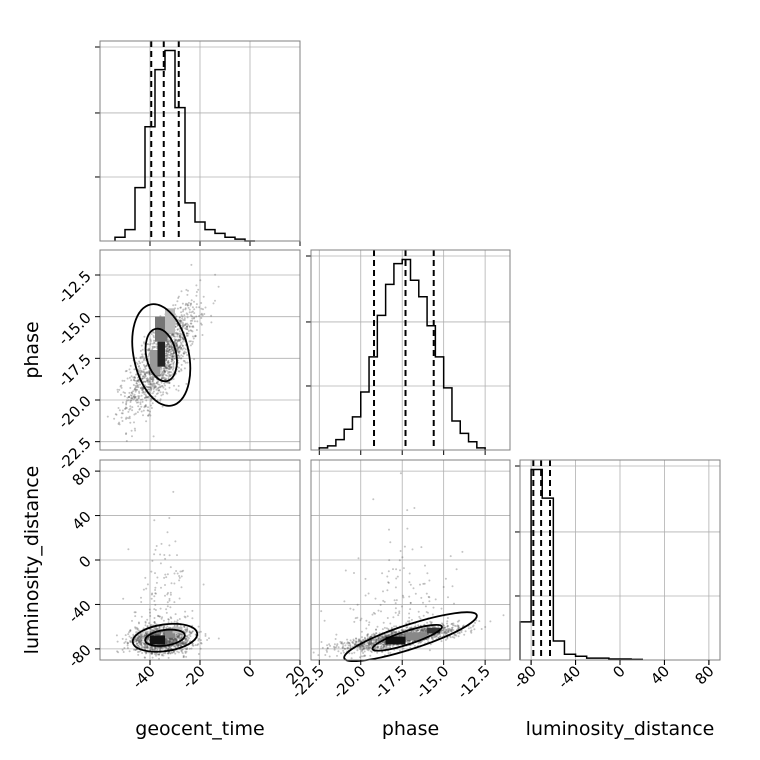 This screenshot has width=760, height=760. I want to click on y-axis-title-luminosity_distance: luminosity_distance, so click(32, 560).